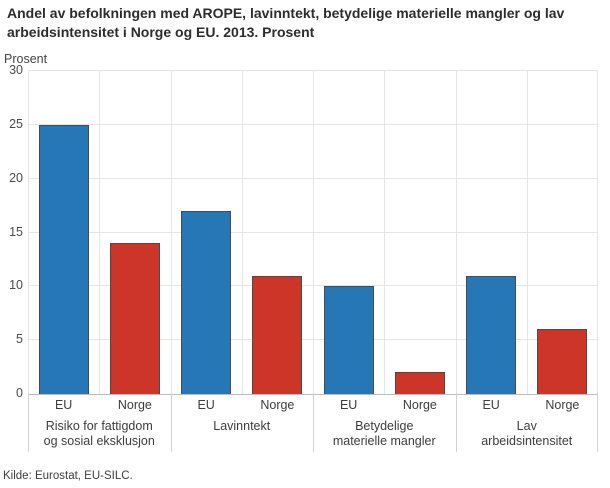  Describe the element at coordinates (16, 70) in the screenshot. I see `y-tick-label: 30` at that location.